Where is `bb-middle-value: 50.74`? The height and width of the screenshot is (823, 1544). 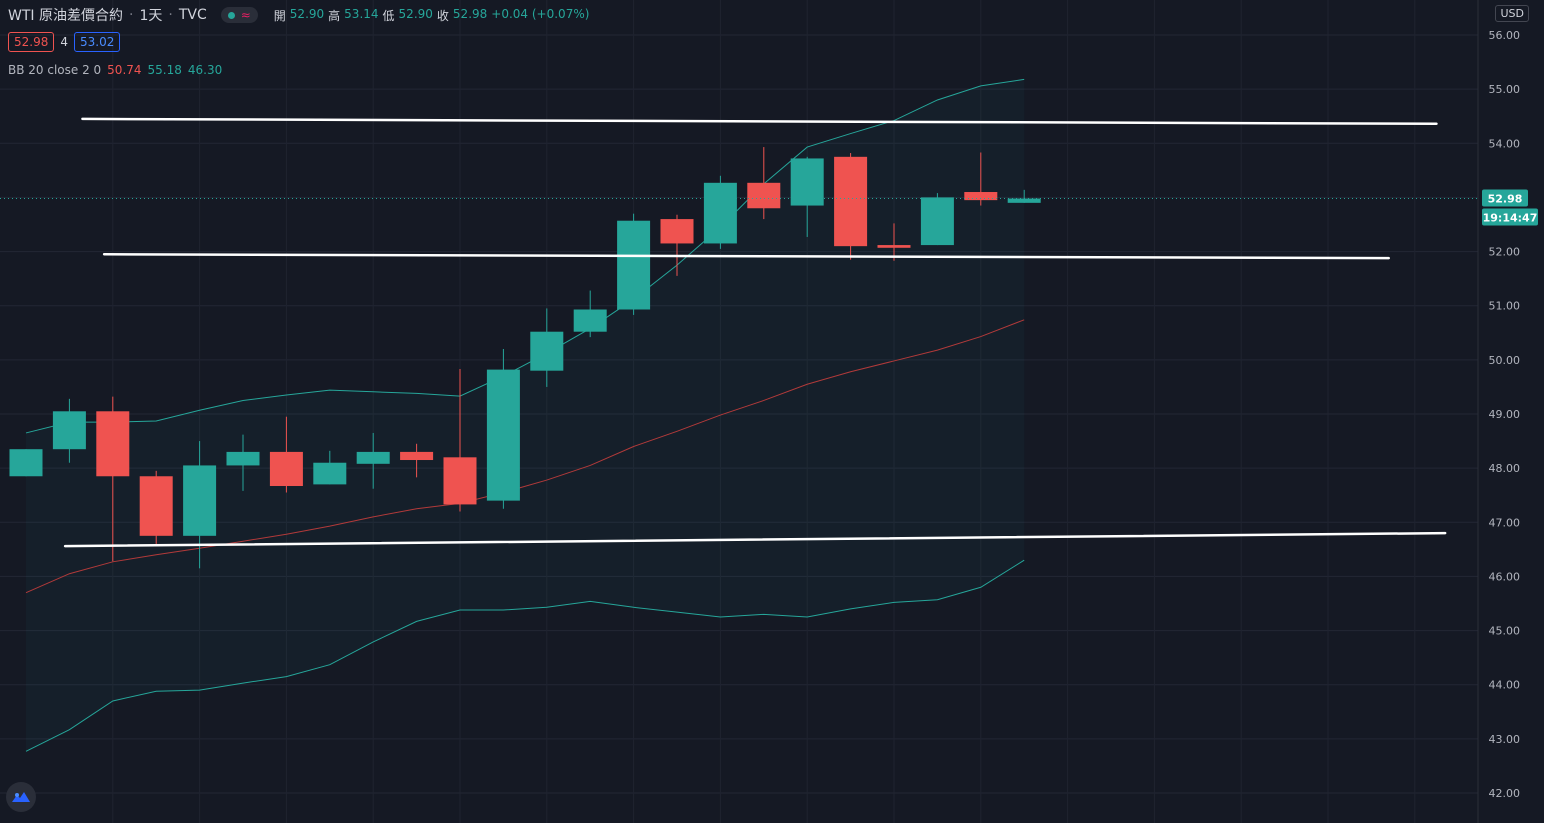
bb-middle-value: 50.74 is located at coordinates (124, 70).